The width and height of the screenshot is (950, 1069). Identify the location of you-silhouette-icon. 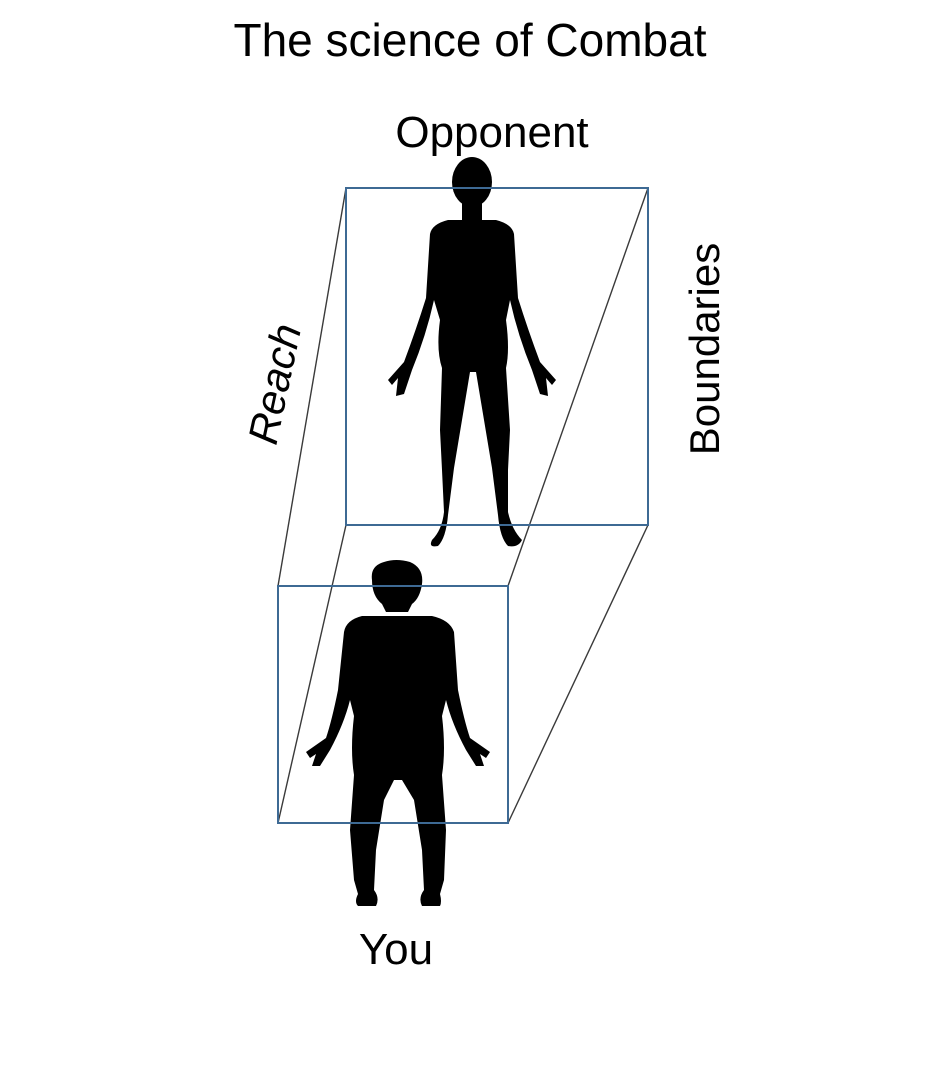
(398, 733).